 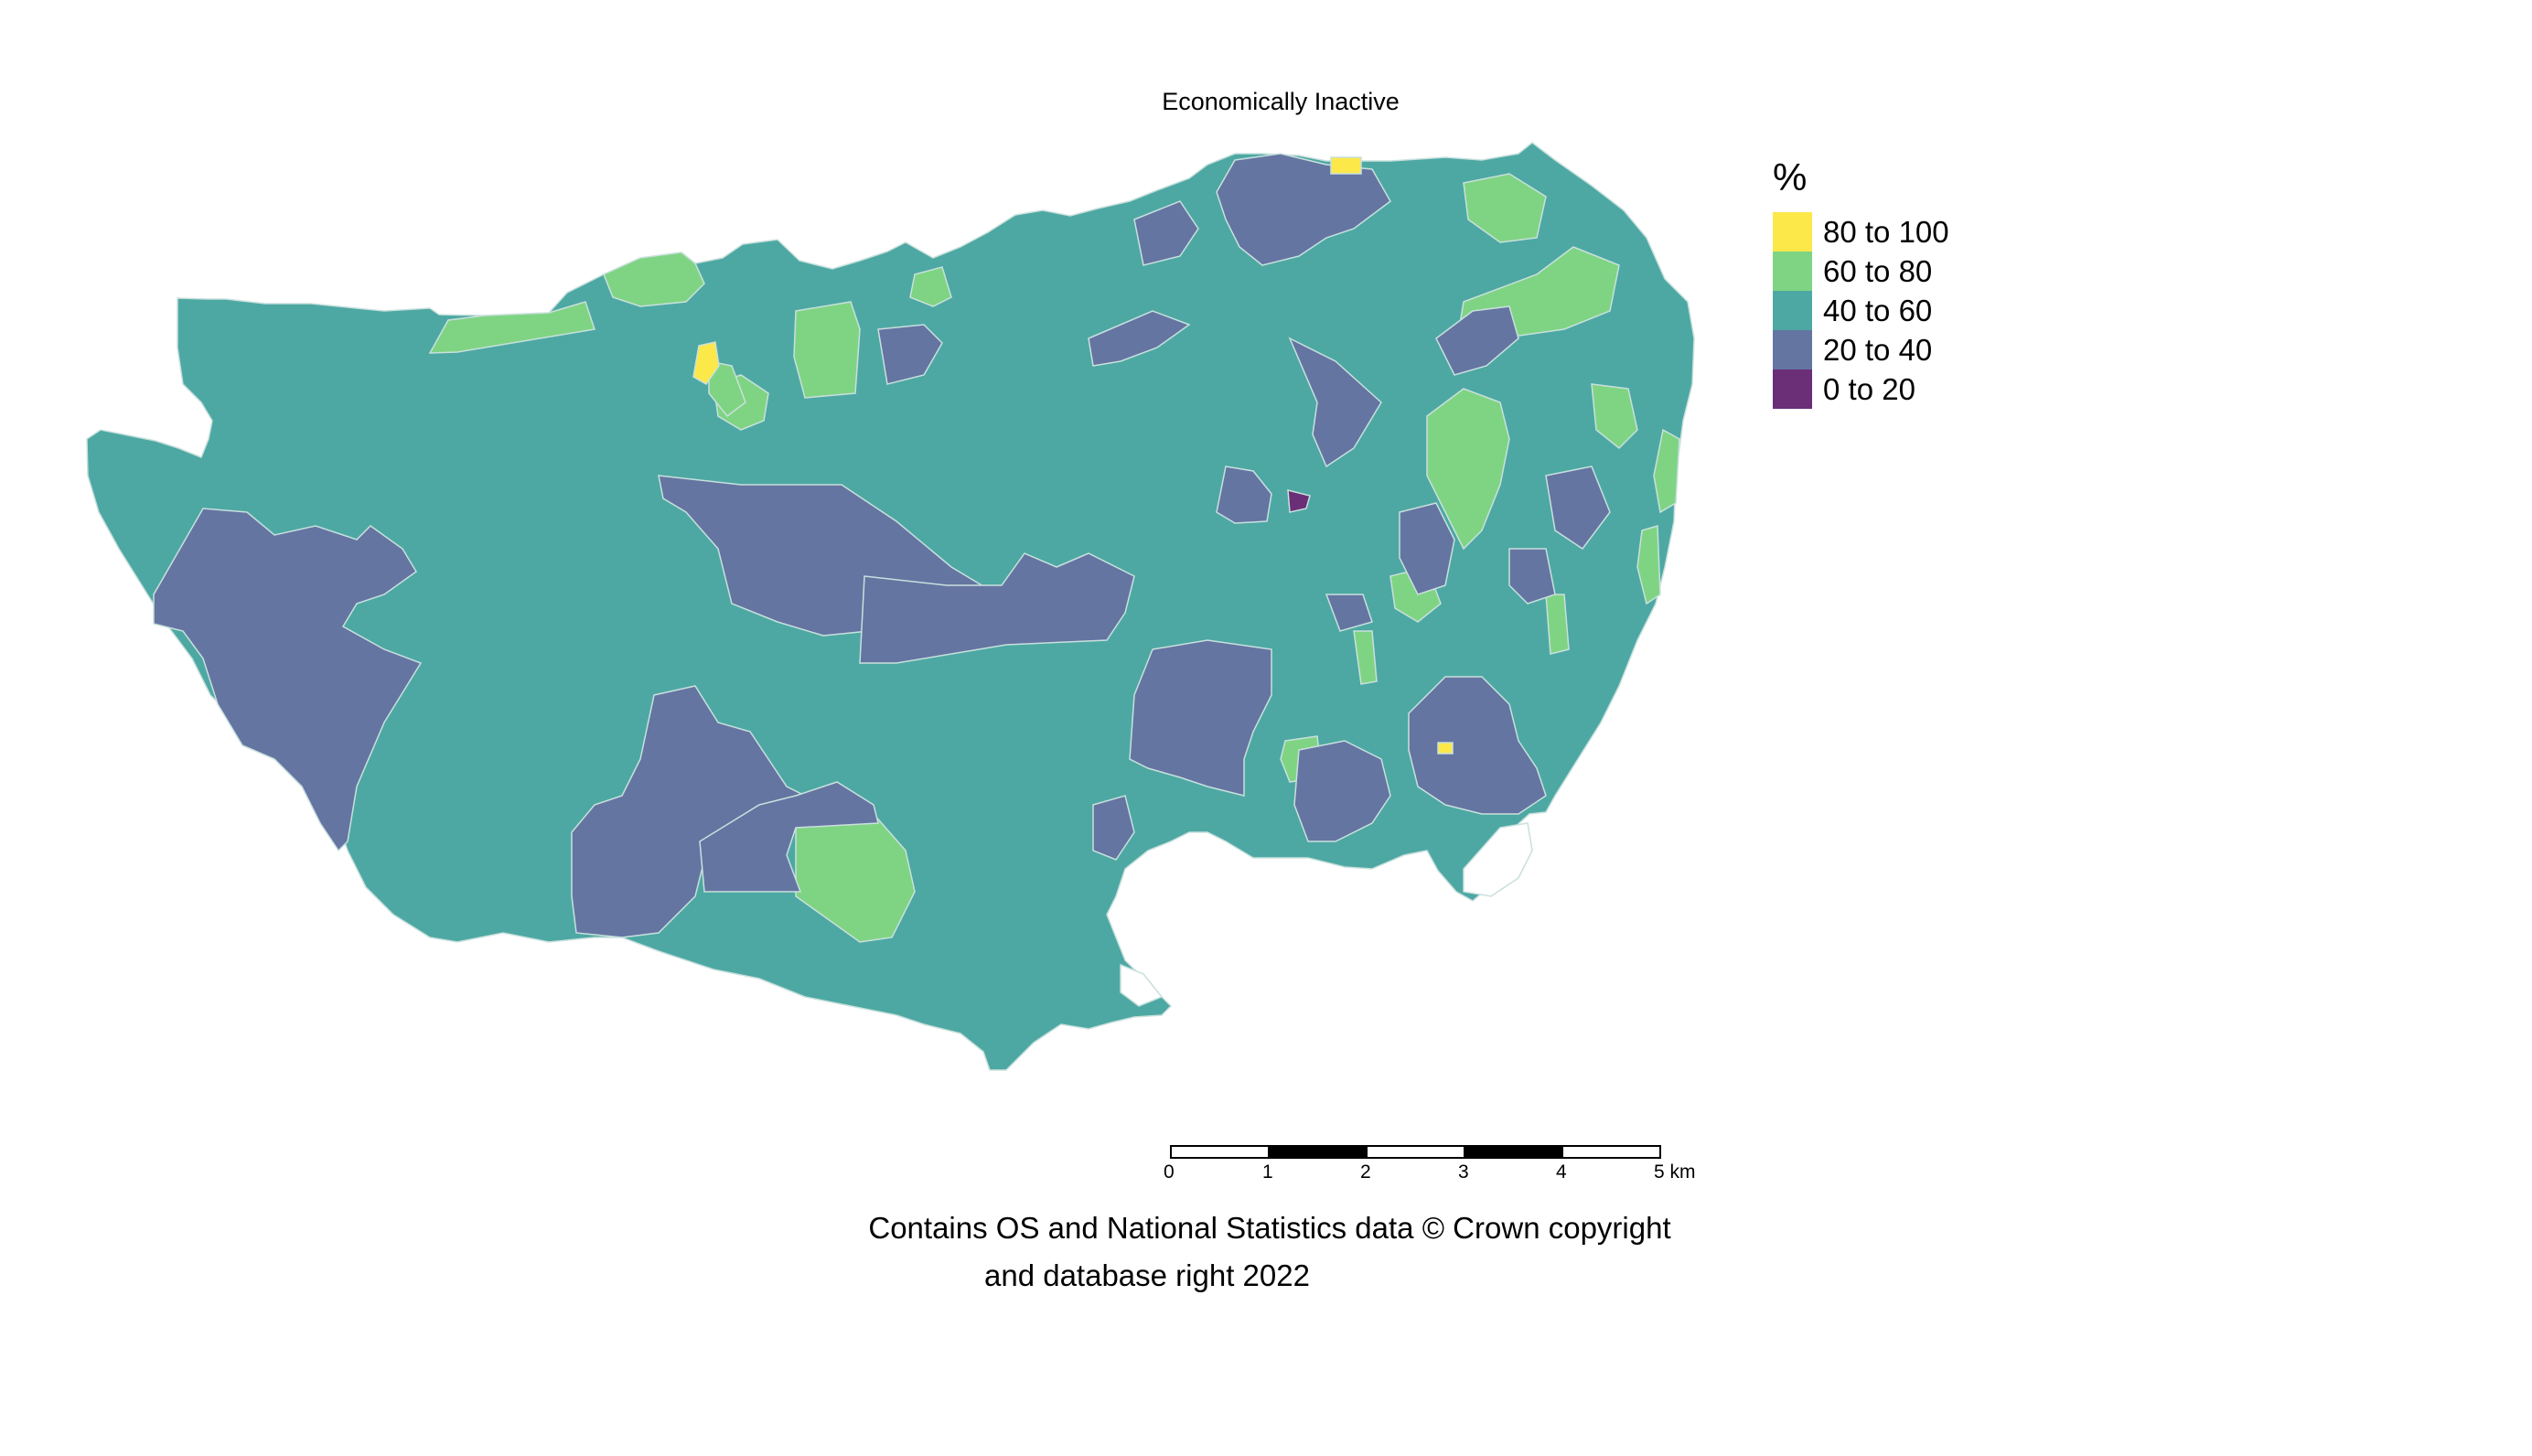 I want to click on legend-label: 60 to 80, so click(x=1878, y=270).